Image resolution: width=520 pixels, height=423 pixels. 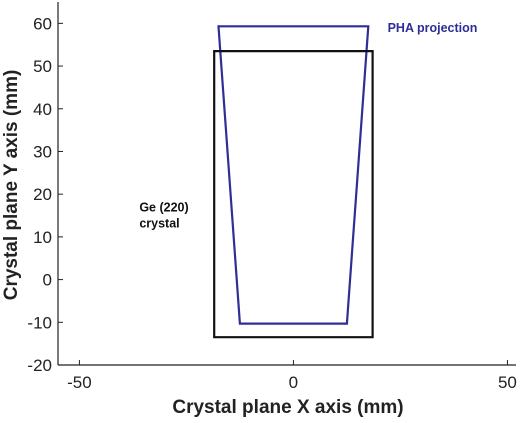 What do you see at coordinates (293, 382) in the screenshot?
I see `x-tick-label: 0` at bounding box center [293, 382].